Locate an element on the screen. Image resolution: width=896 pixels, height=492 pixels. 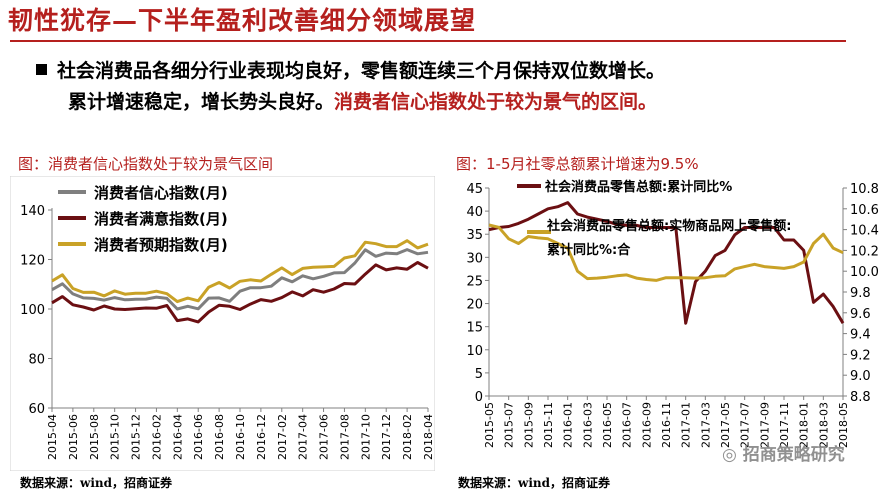
figure-2-title: 图：1-5月社零总额累计增速为9.5% is located at coordinates (577, 164).